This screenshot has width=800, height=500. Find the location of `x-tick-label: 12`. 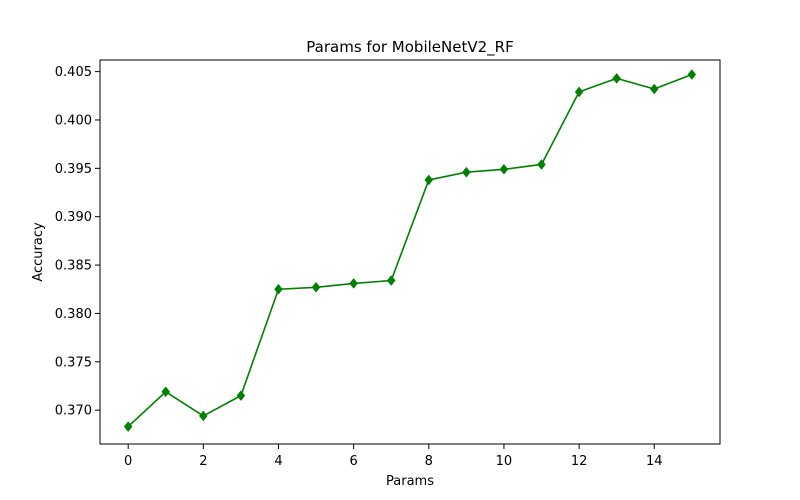

x-tick-label: 12 is located at coordinates (579, 461).